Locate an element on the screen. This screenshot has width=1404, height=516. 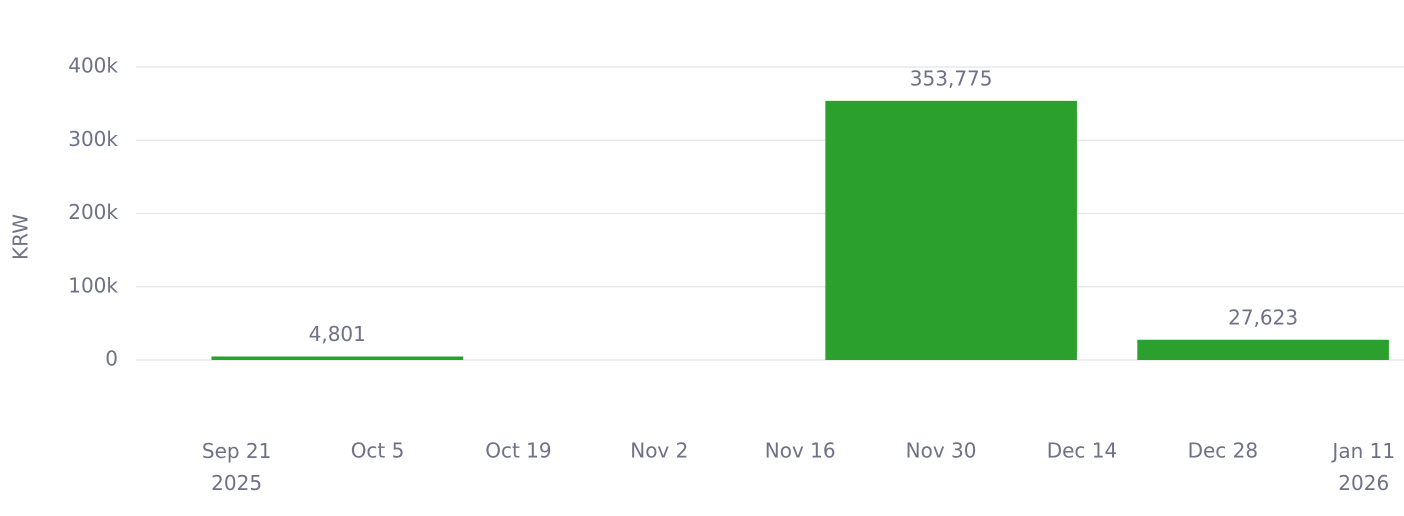
x-tick-label: Sep 21 2025 is located at coordinates (237, 467).